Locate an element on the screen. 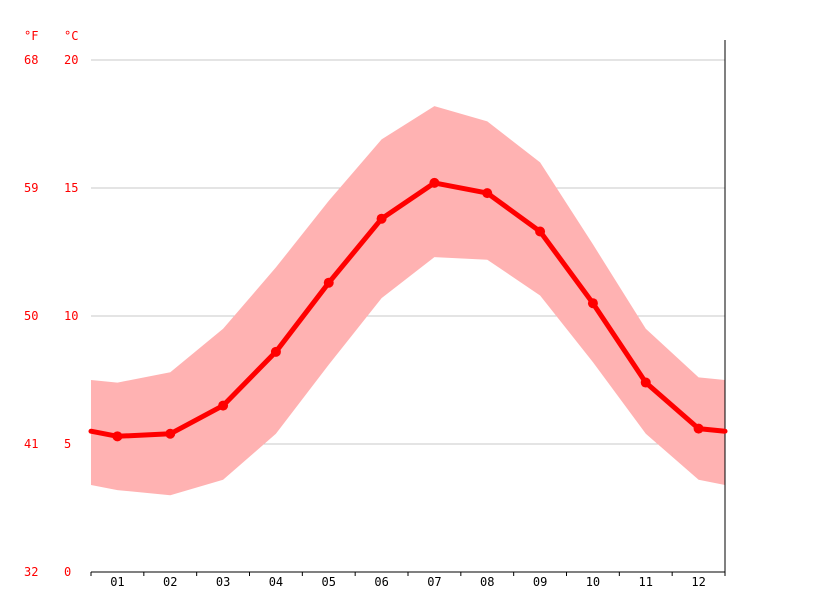  x-tick-label-02: 02 is located at coordinates (170, 582).